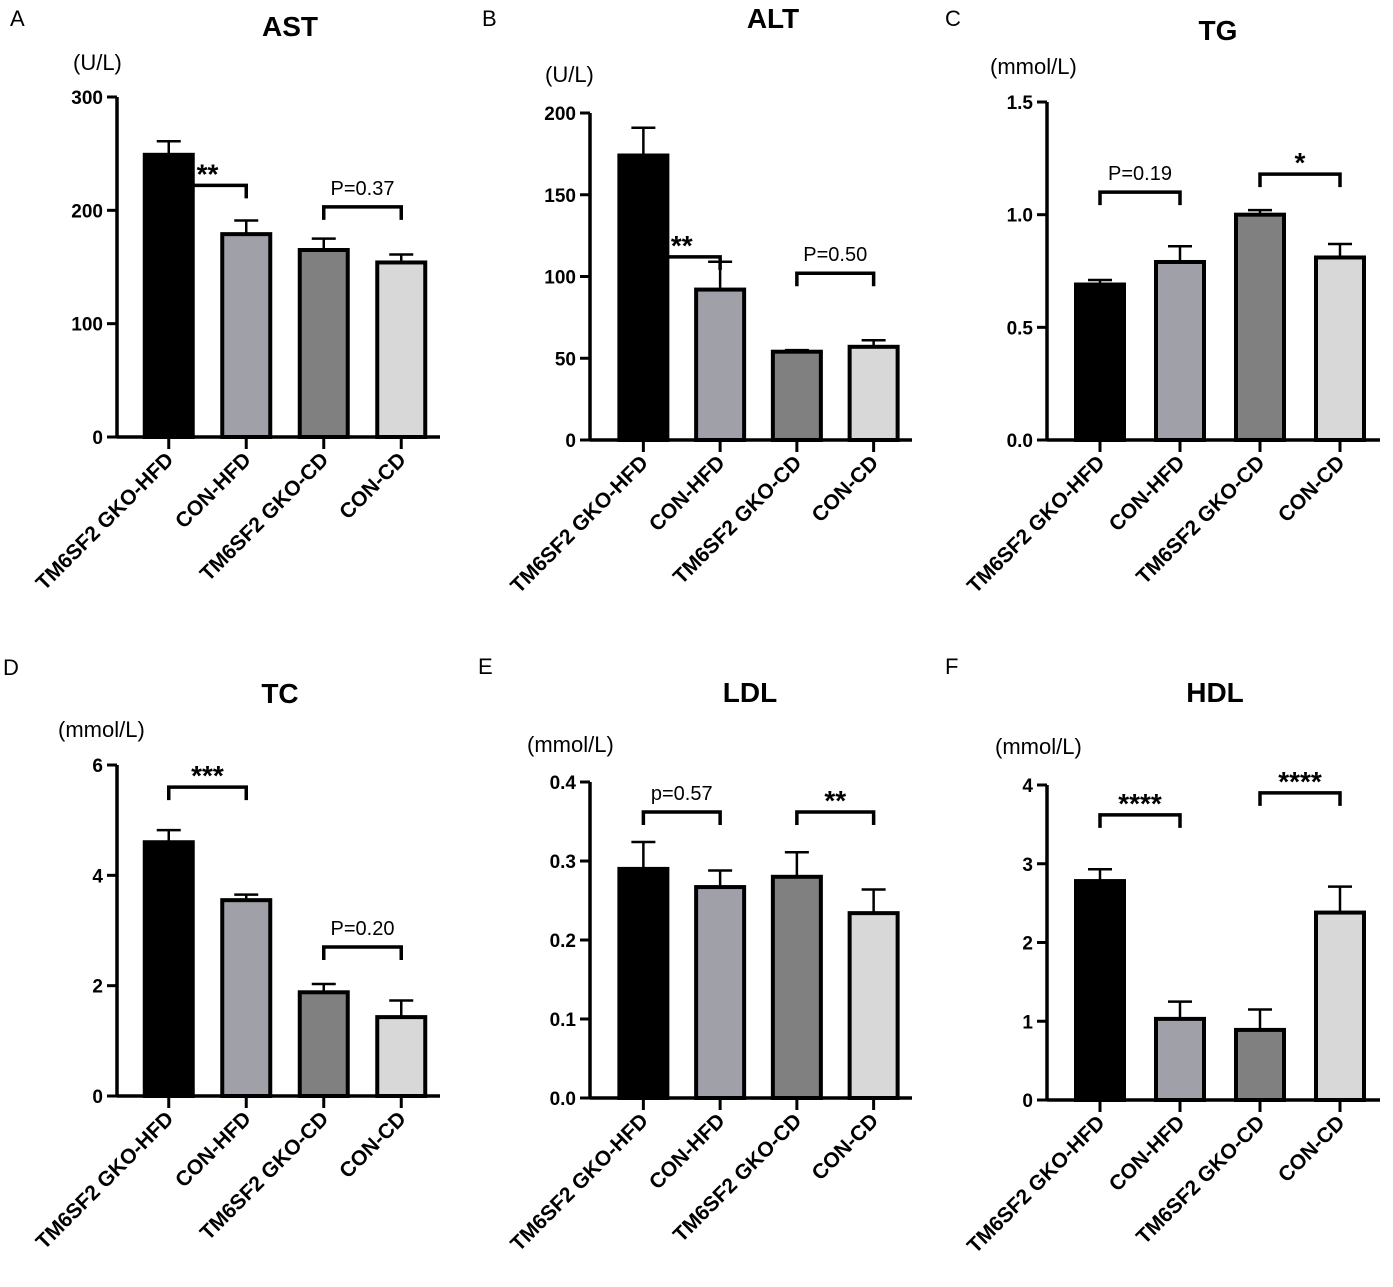 The height and width of the screenshot is (1287, 1393). What do you see at coordinates (953, 18) in the screenshot?
I see `panel-letter: C` at bounding box center [953, 18].